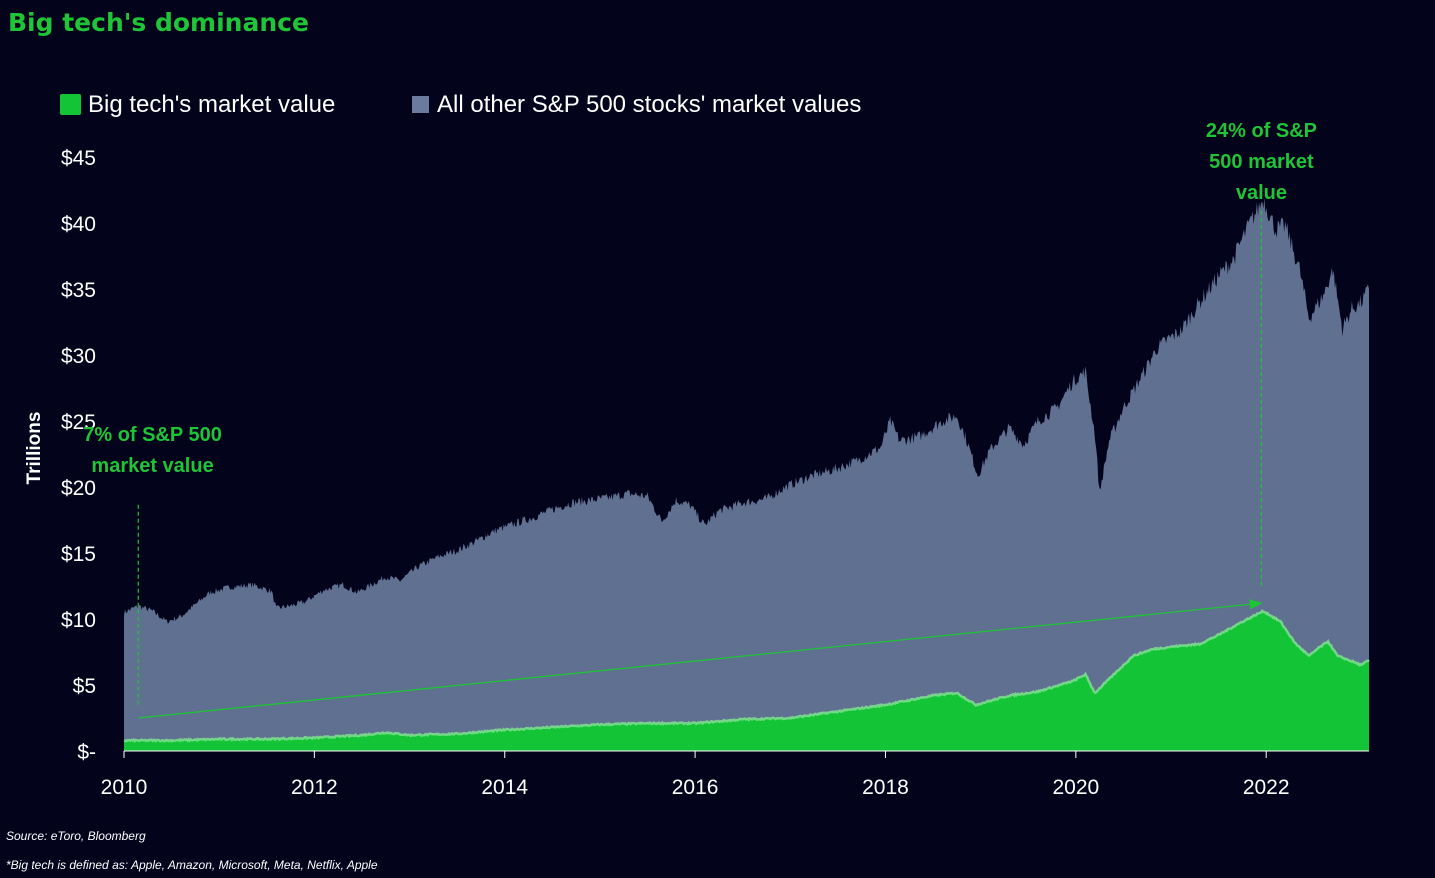 The image size is (1435, 878). Describe the element at coordinates (420, 104) in the screenshot. I see `legend-swatch-others` at that location.